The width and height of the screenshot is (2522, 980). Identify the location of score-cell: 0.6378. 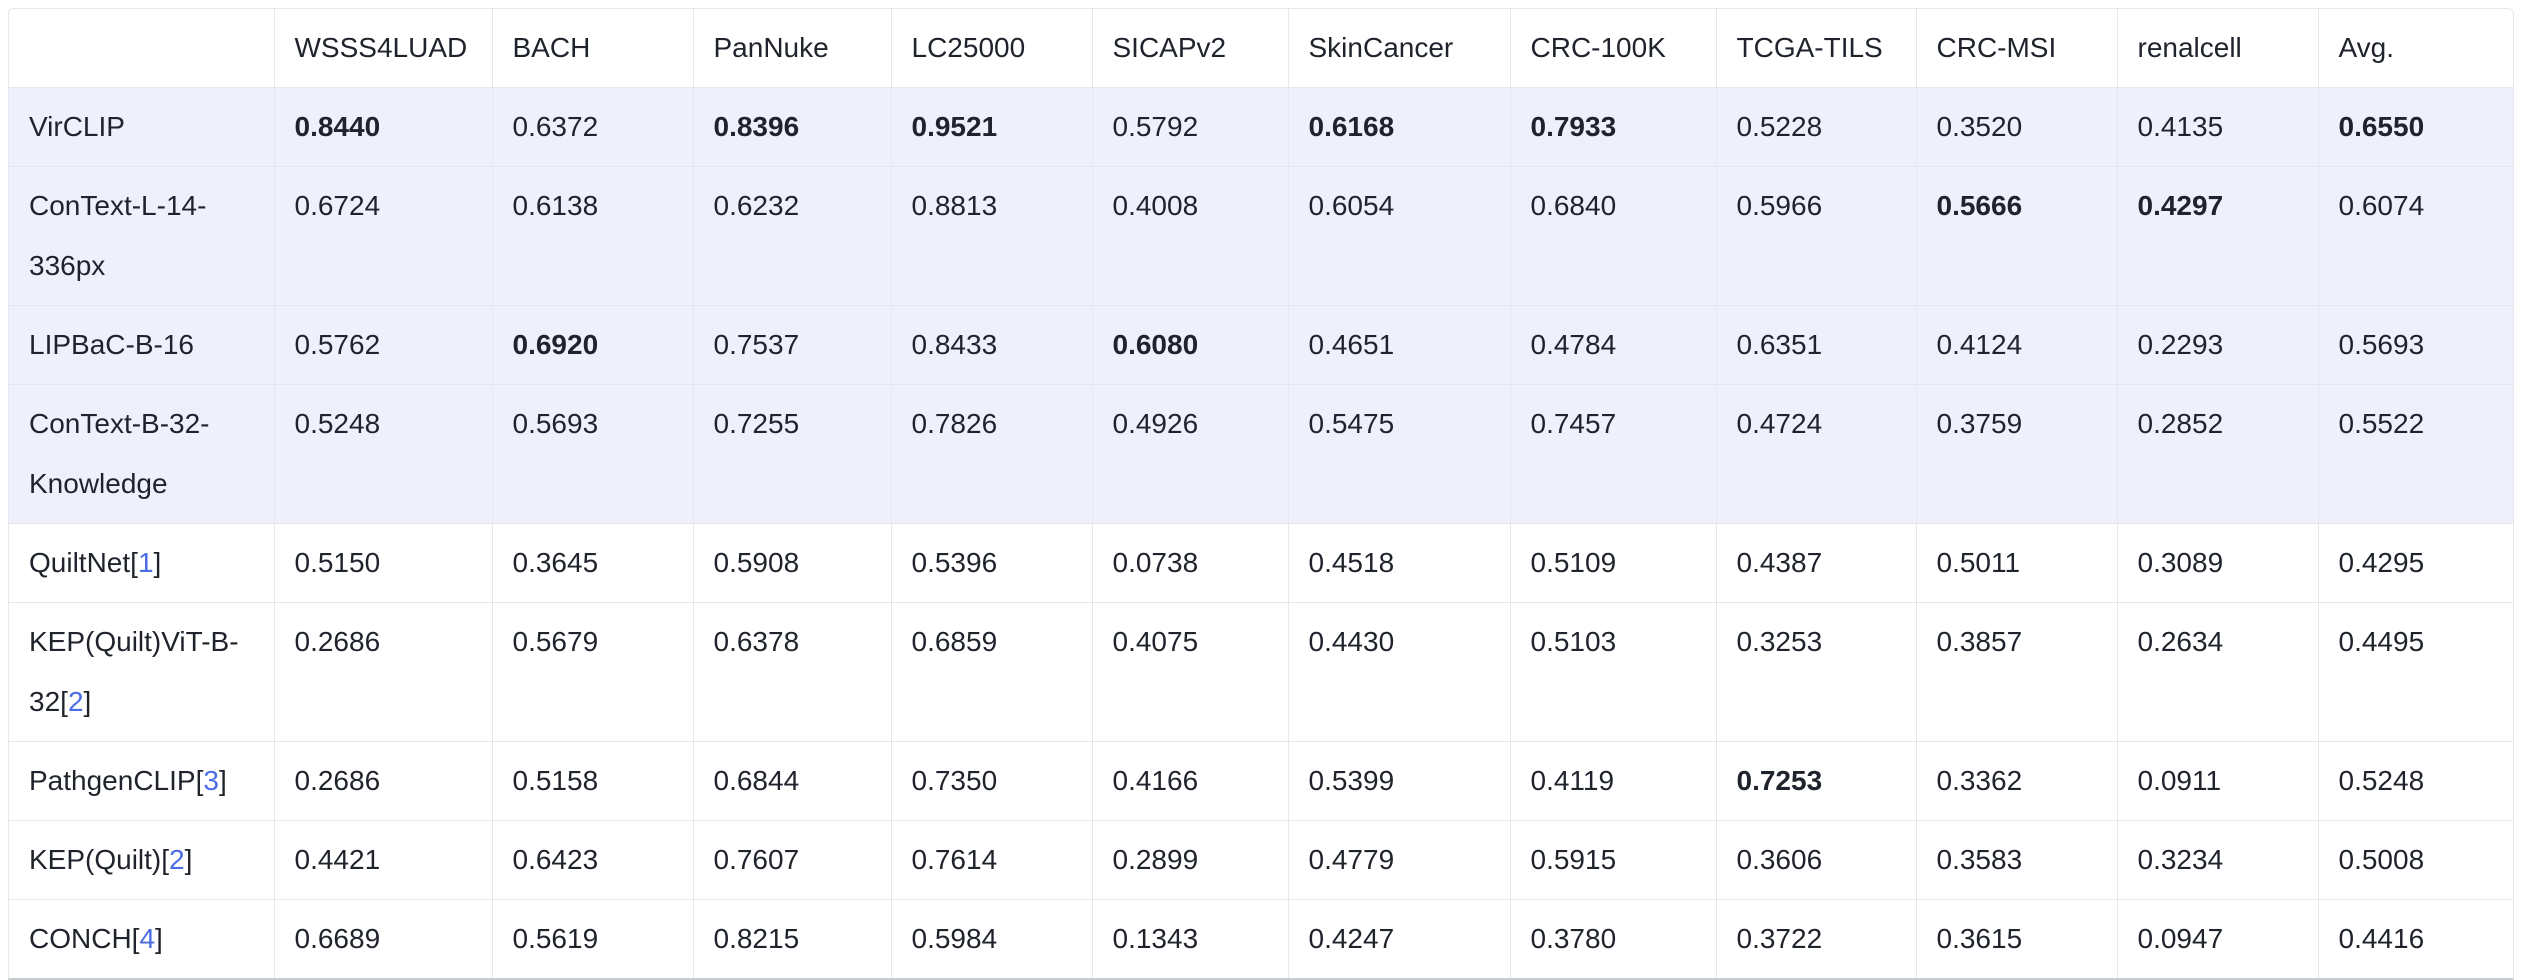
(792, 672).